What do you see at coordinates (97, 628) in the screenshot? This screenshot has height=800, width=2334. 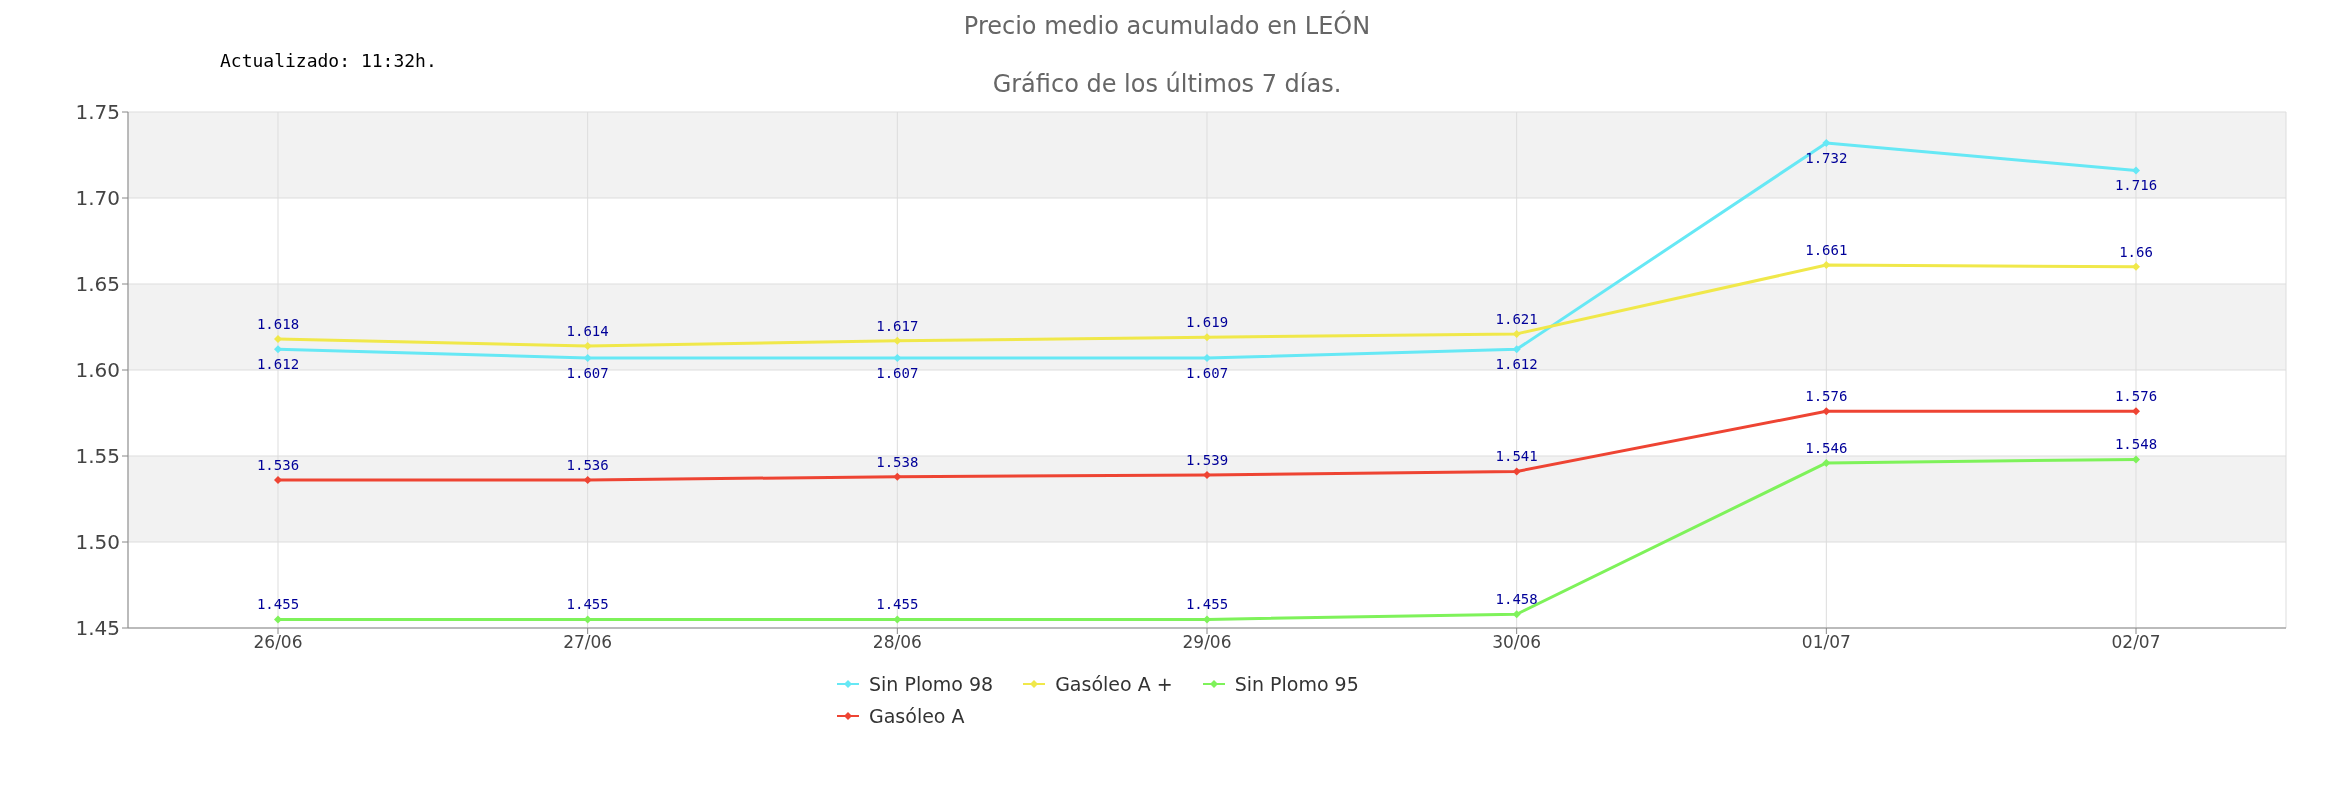 I see `y-tick-label: 1.45` at bounding box center [97, 628].